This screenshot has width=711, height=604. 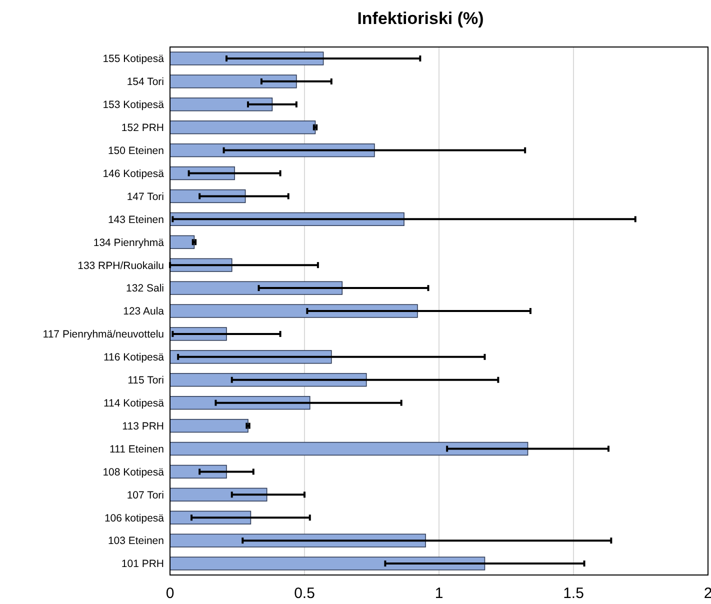 What do you see at coordinates (103, 334) in the screenshot?
I see `y-tick-label: 117 Pienryhmä/neuvottelu` at bounding box center [103, 334].